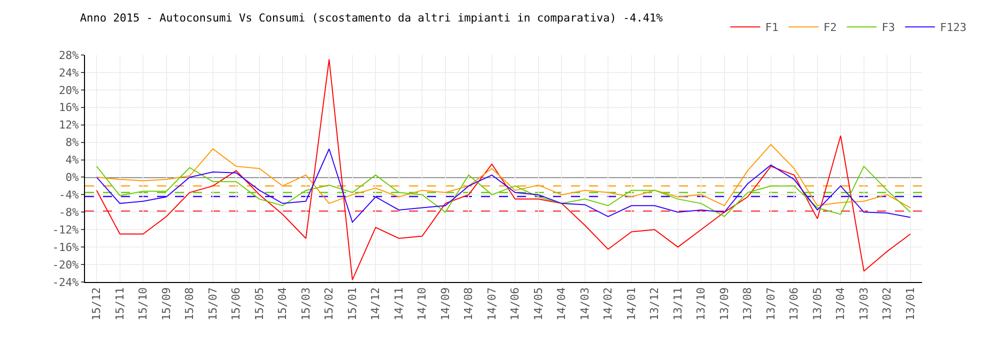 This screenshot has width=1000, height=340. What do you see at coordinates (724, 304) in the screenshot?
I see `x-tick-label: 13/09` at bounding box center [724, 304].